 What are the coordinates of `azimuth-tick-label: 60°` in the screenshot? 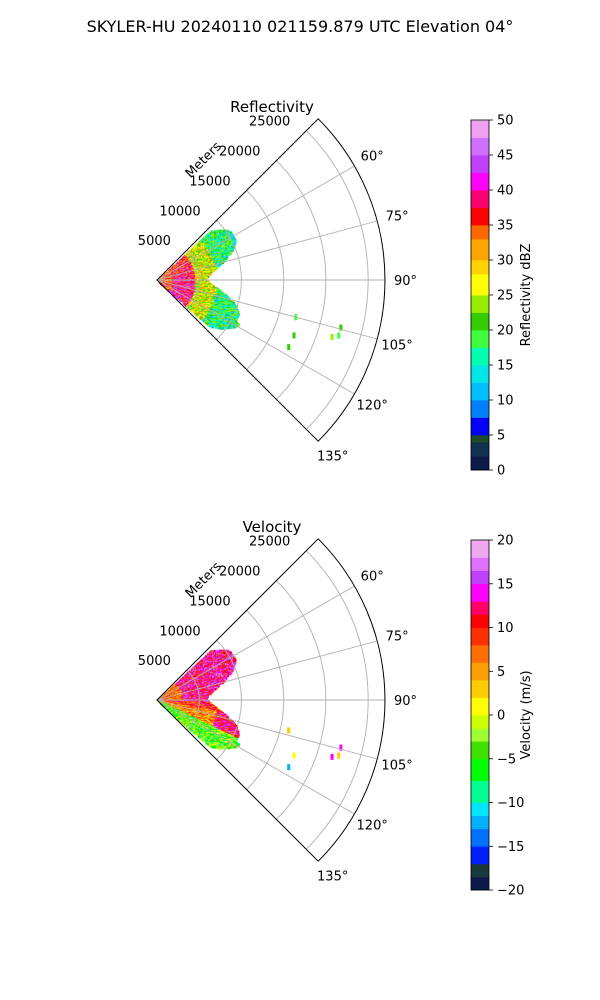 It's located at (372, 157).